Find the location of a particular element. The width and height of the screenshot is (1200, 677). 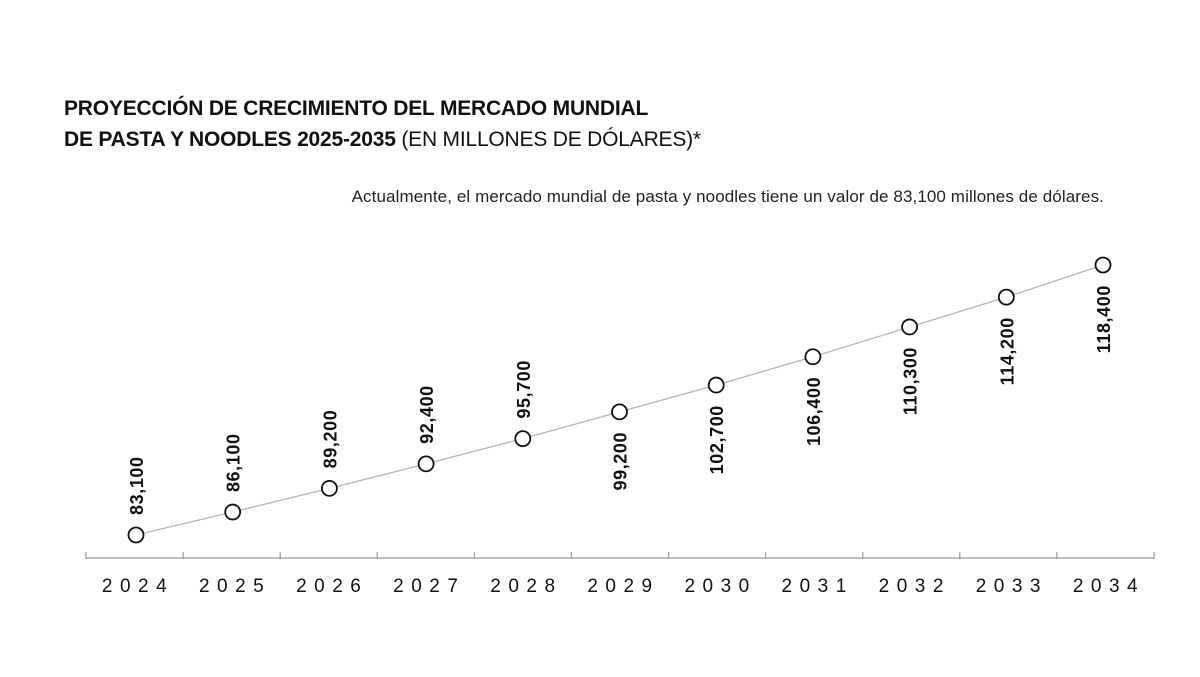

x-tick-label-2034: 2034 is located at coordinates (1109, 586).